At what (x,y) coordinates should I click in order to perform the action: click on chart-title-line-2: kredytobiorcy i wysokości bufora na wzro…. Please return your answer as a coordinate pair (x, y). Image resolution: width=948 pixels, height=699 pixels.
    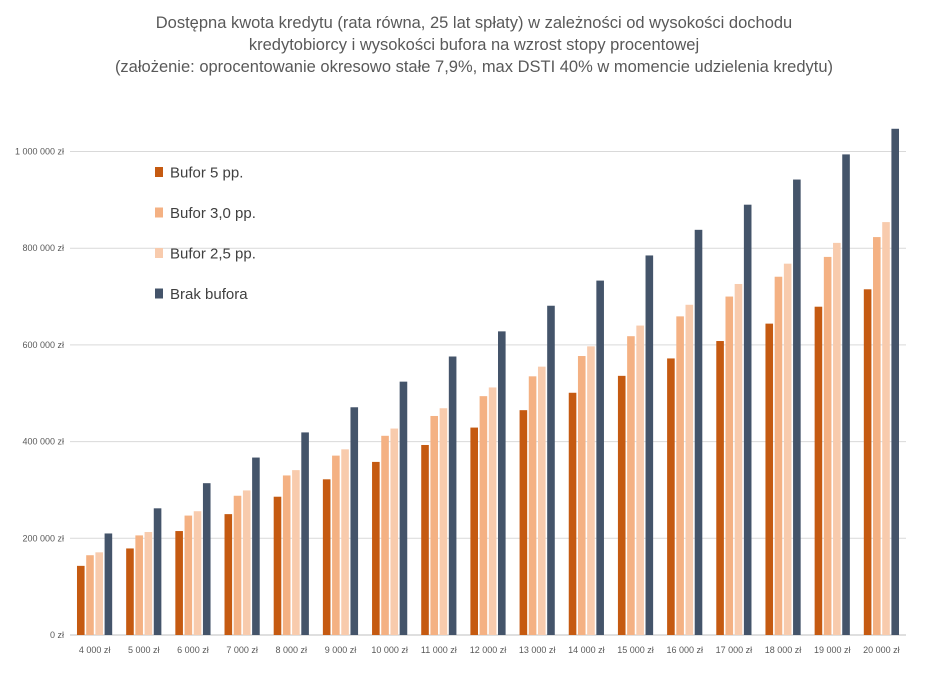
    Looking at the image, I should click on (474, 45).